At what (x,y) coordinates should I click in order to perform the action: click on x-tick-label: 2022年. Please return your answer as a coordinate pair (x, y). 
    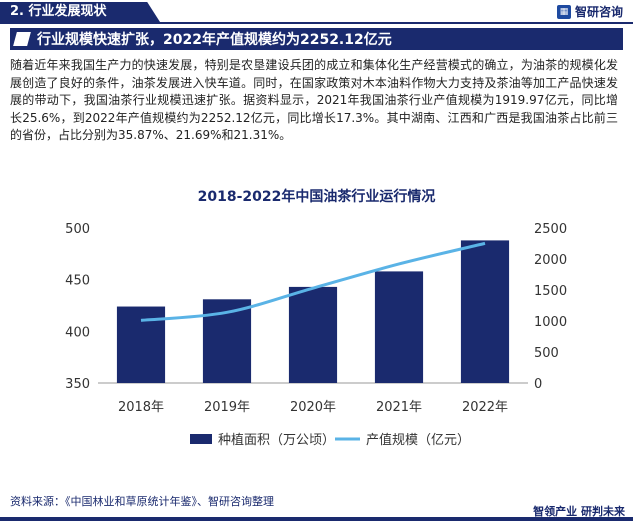
    Looking at the image, I should click on (485, 407).